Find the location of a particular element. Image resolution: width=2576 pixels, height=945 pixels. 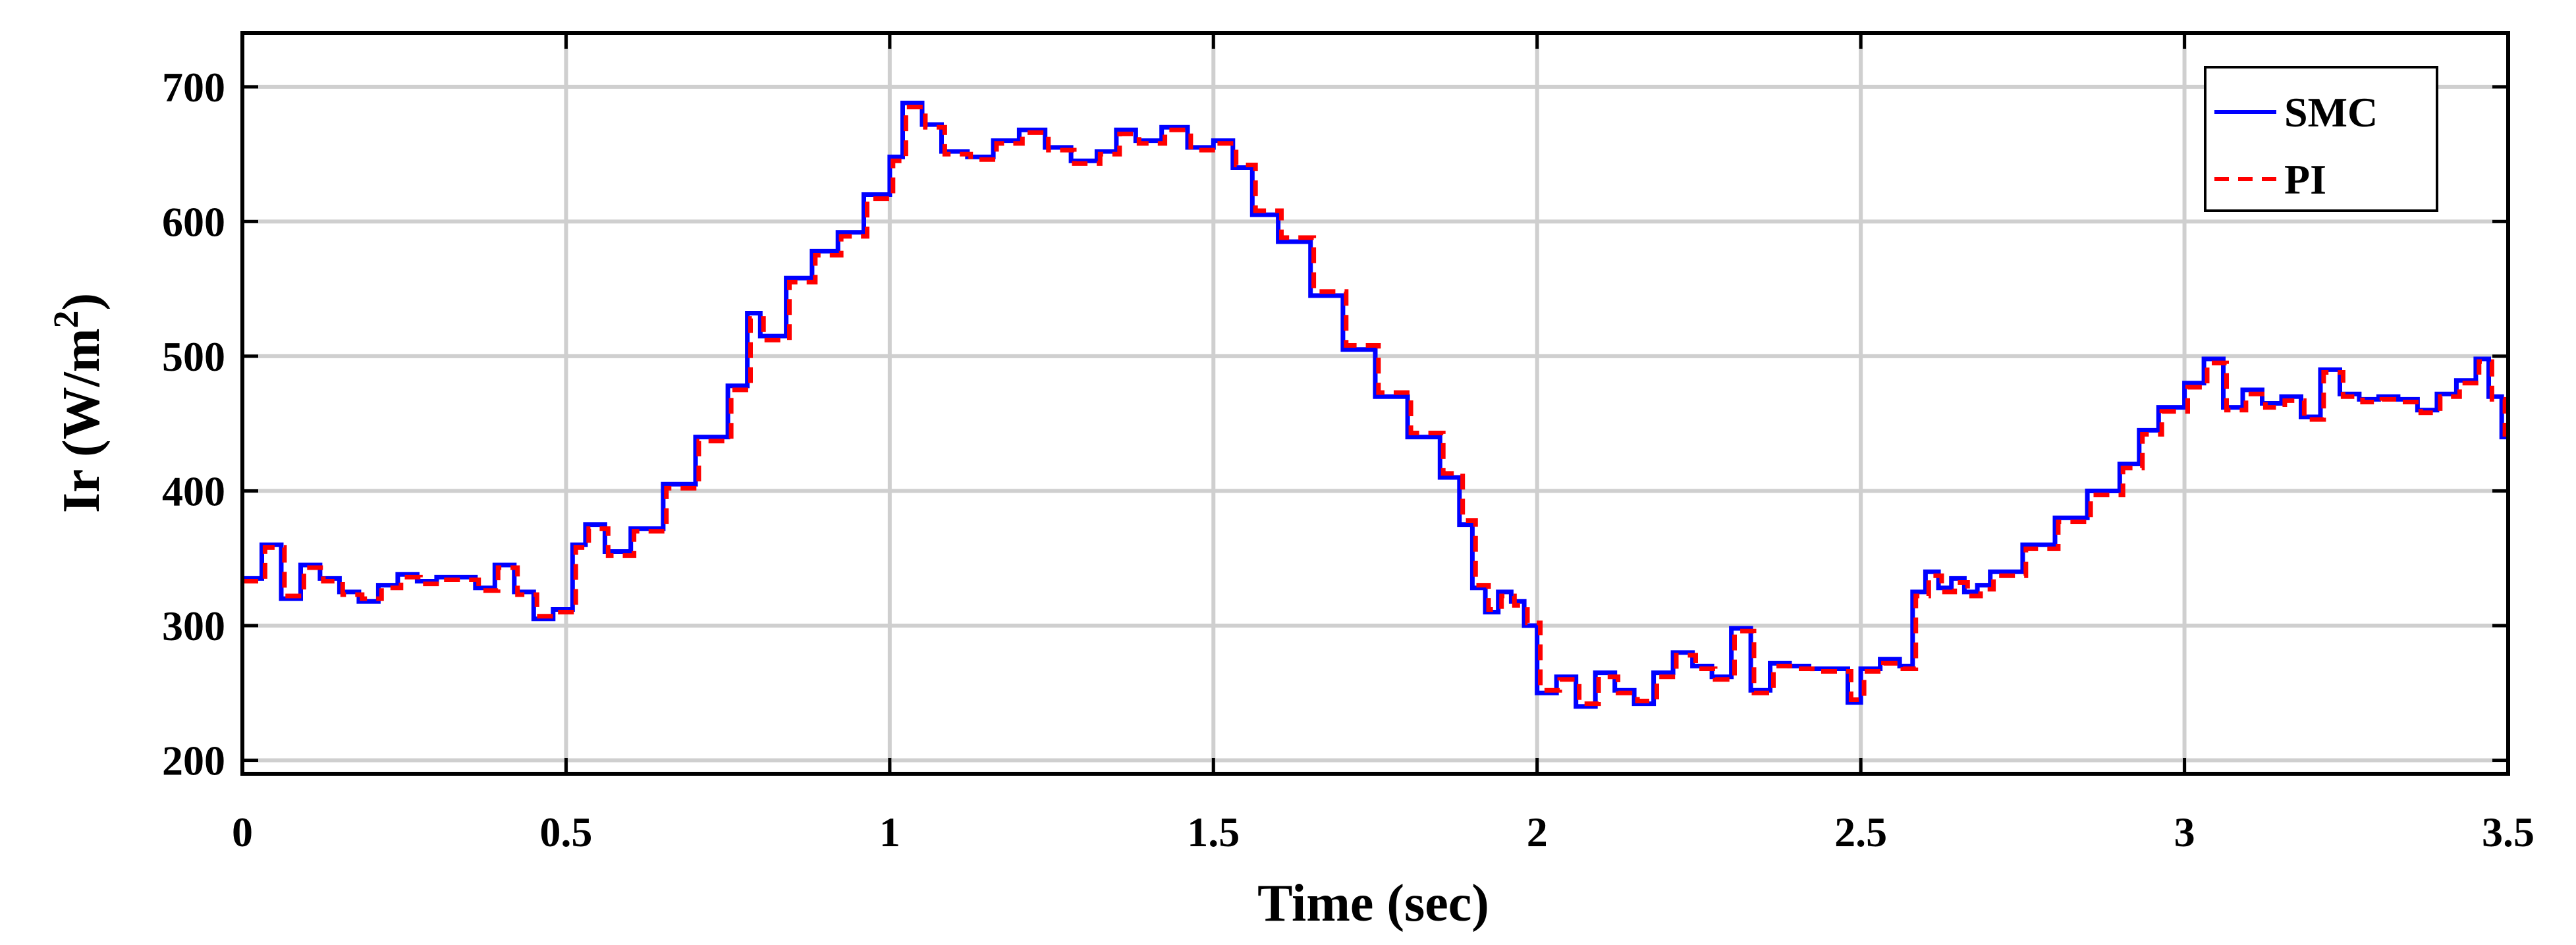

legend: SMC PI is located at coordinates (2321, 139).